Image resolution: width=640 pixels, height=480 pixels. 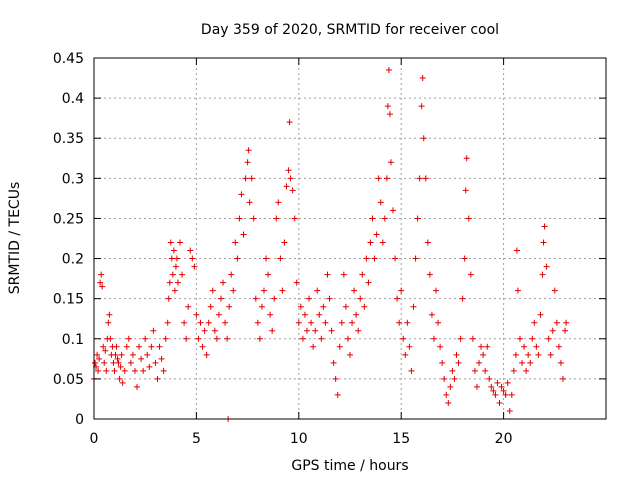 What do you see at coordinates (94, 439) in the screenshot?
I see `x-tick-label: 0` at bounding box center [94, 439].